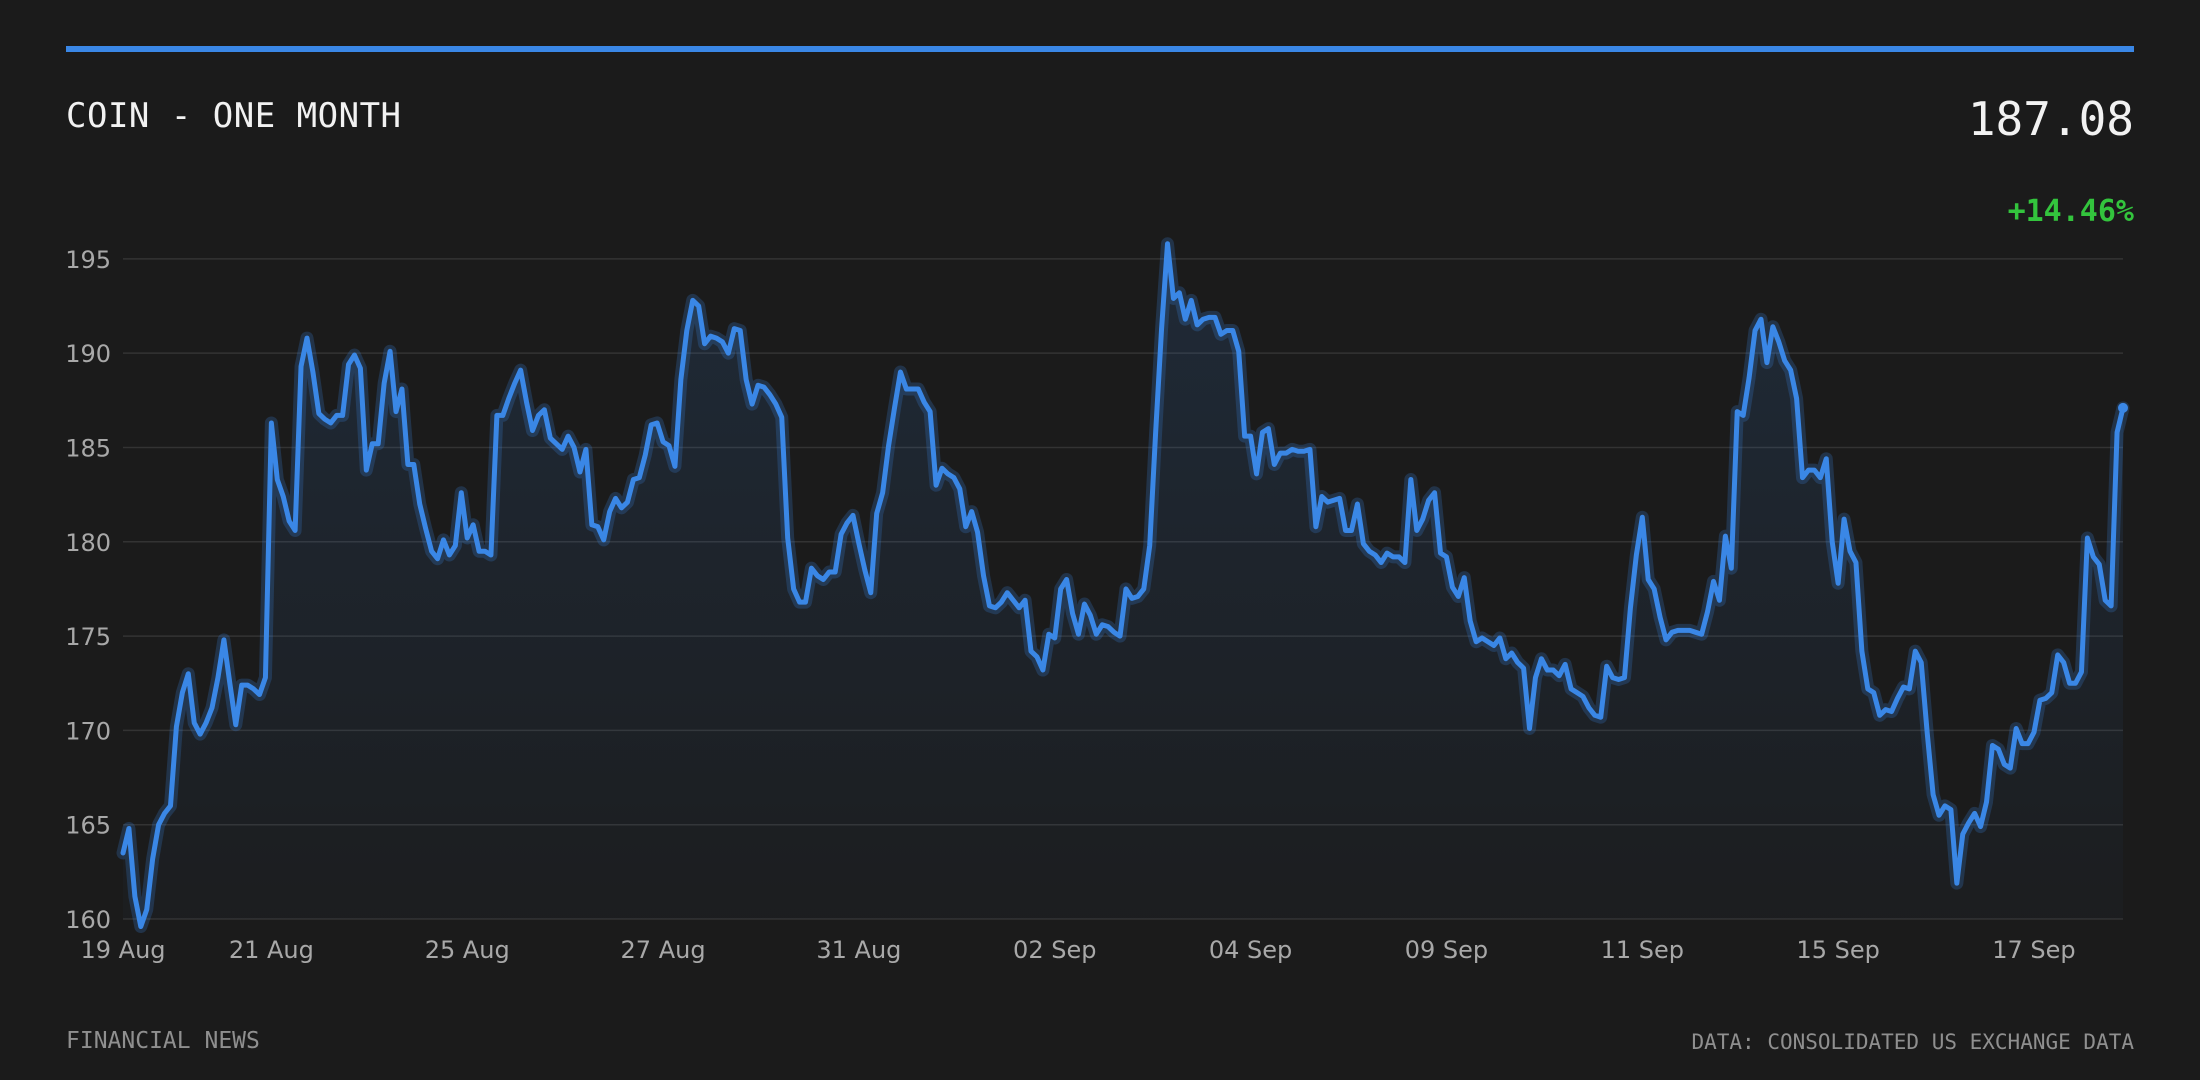  Describe the element at coordinates (88, 543) in the screenshot. I see `y-tick-label: 180` at that location.